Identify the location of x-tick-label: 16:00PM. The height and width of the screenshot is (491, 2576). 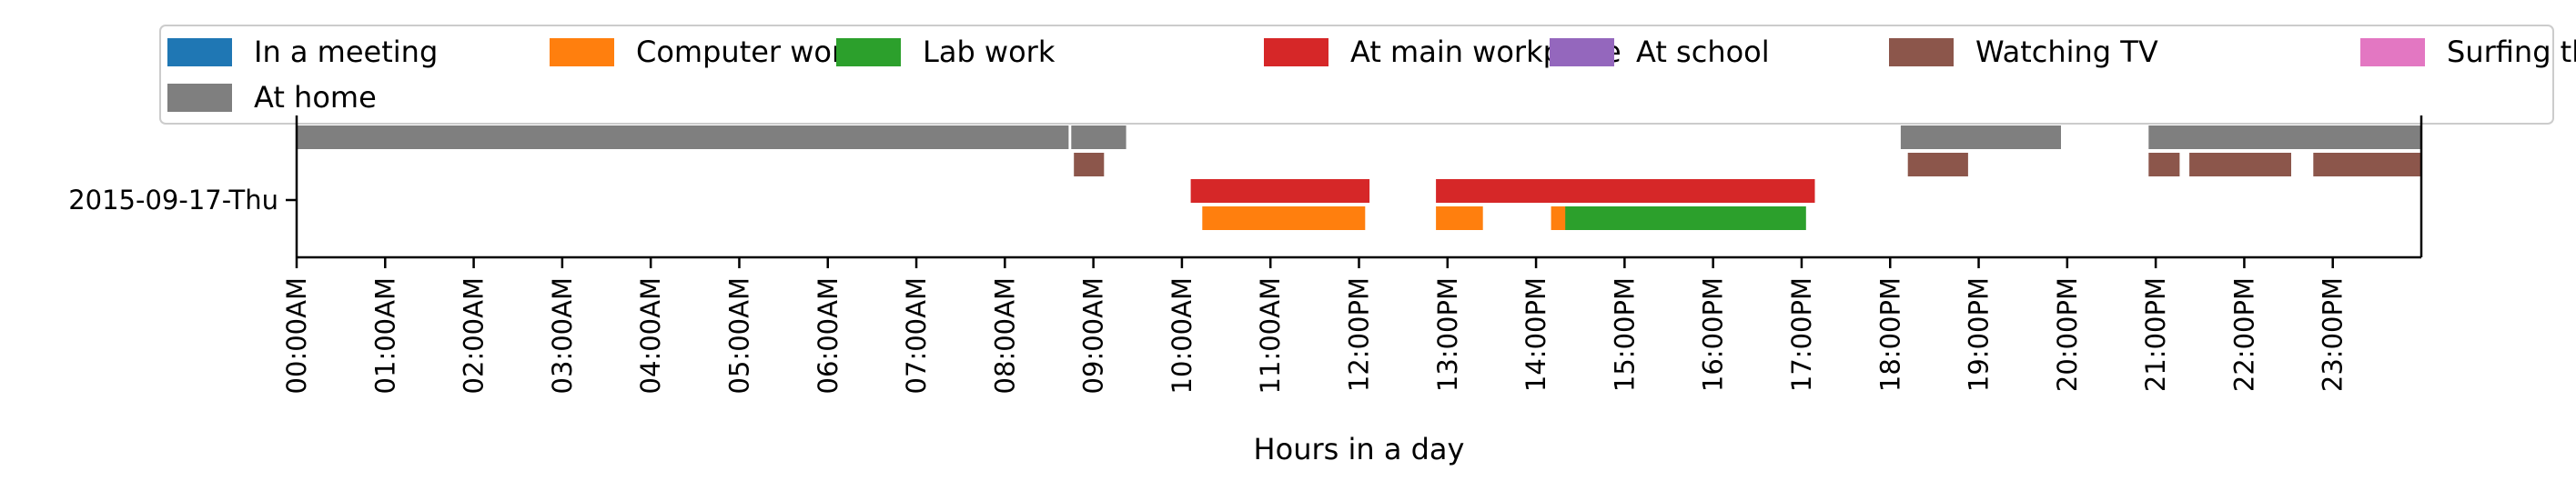
(1713, 334).